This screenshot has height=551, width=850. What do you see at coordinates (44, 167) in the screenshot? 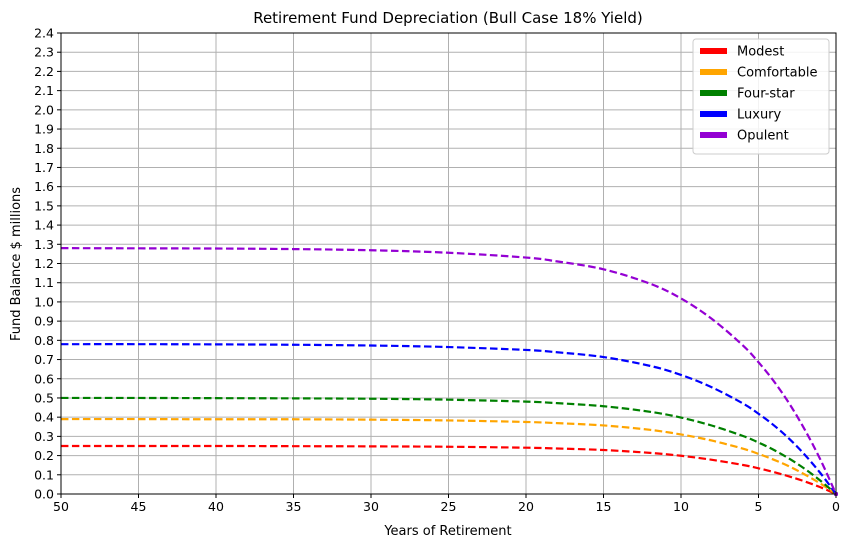
I see `y-tick-label: 1.7` at bounding box center [44, 167].